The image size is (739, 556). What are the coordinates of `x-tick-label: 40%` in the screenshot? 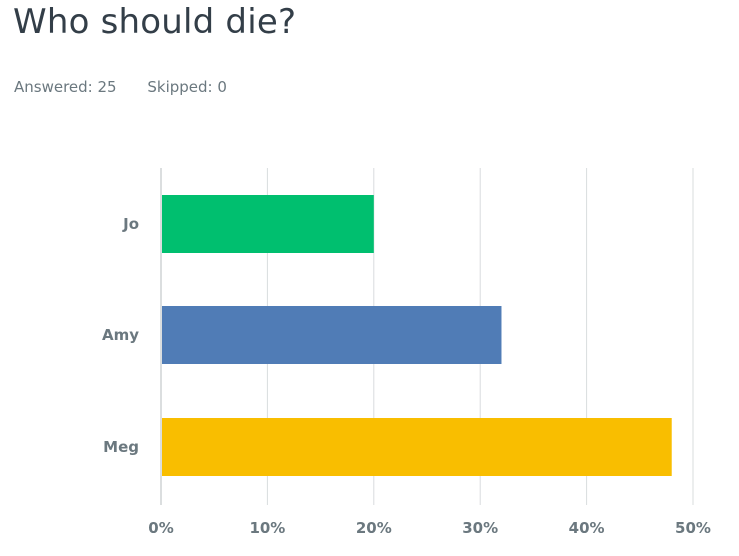 It's located at (587, 528).